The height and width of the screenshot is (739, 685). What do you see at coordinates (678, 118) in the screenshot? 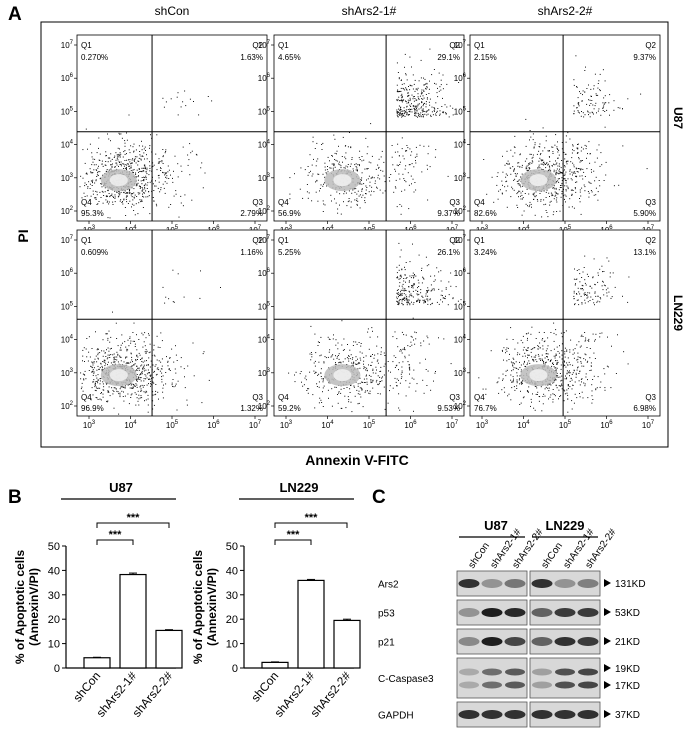
I see `row-label-0: U87` at bounding box center [678, 118].